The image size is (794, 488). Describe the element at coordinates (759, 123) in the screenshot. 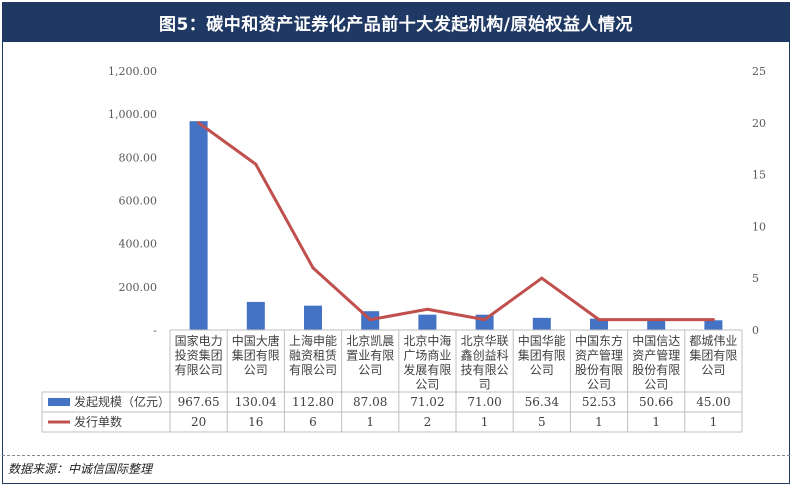

I see `y-right-tick-label: 20` at that location.